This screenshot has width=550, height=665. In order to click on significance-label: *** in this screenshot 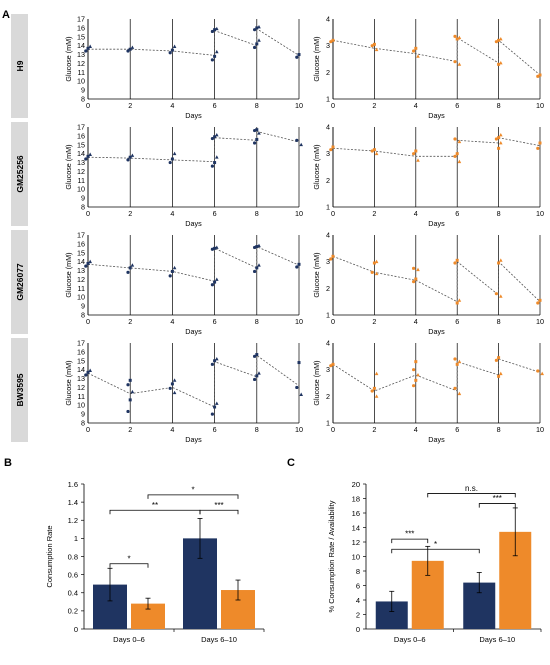, I will do `click(409, 534)`.